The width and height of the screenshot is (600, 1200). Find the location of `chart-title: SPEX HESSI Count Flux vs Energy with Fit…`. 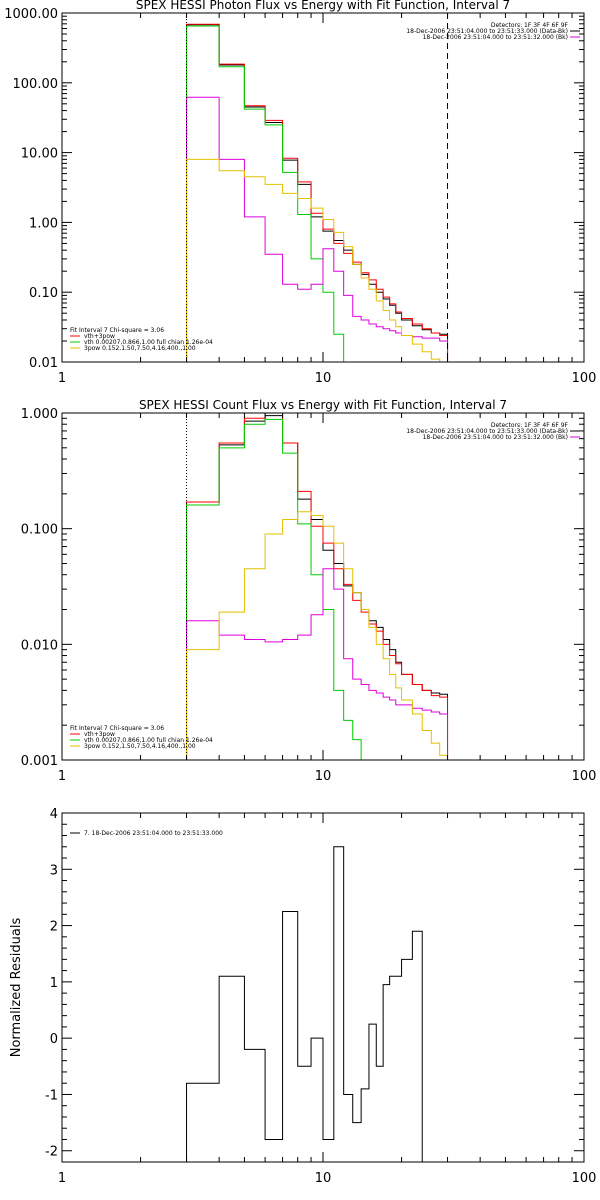

chart-title: SPEX HESSI Count Flux vs Energy with Fit… is located at coordinates (323, 405).